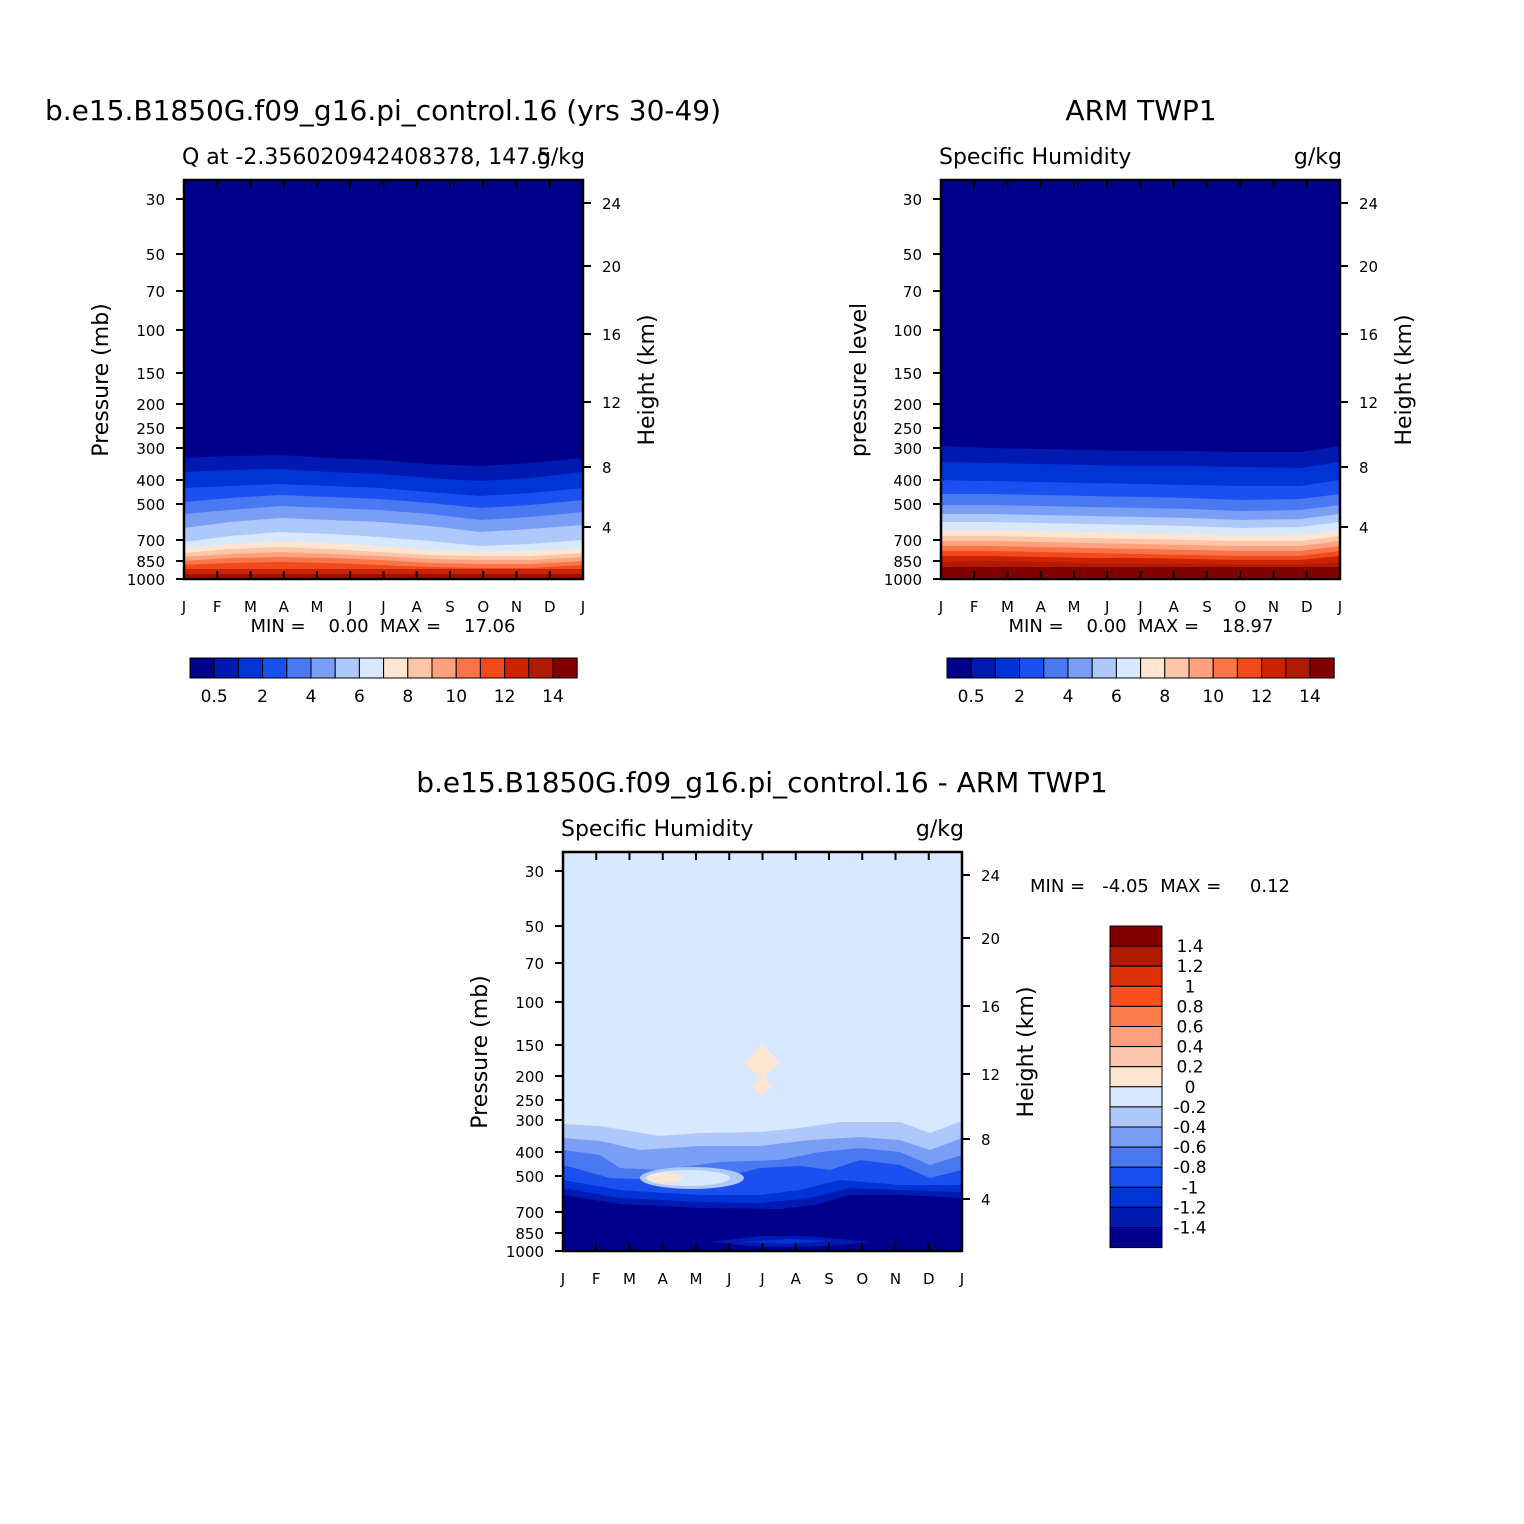 The height and width of the screenshot is (1524, 1524). I want to click on colorbar-label: -0.4, so click(1189, 1128).